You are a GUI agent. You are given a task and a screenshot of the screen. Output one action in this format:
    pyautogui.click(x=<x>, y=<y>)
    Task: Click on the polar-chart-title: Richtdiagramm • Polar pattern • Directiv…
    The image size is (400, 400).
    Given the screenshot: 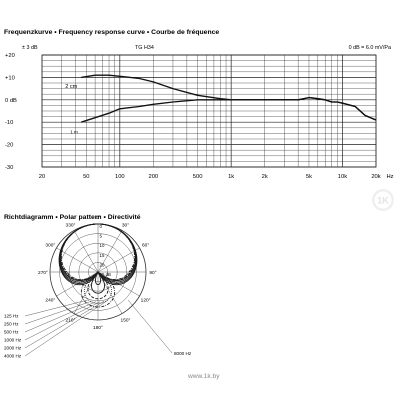 What is the action you would take?
    pyautogui.click(x=72, y=217)
    